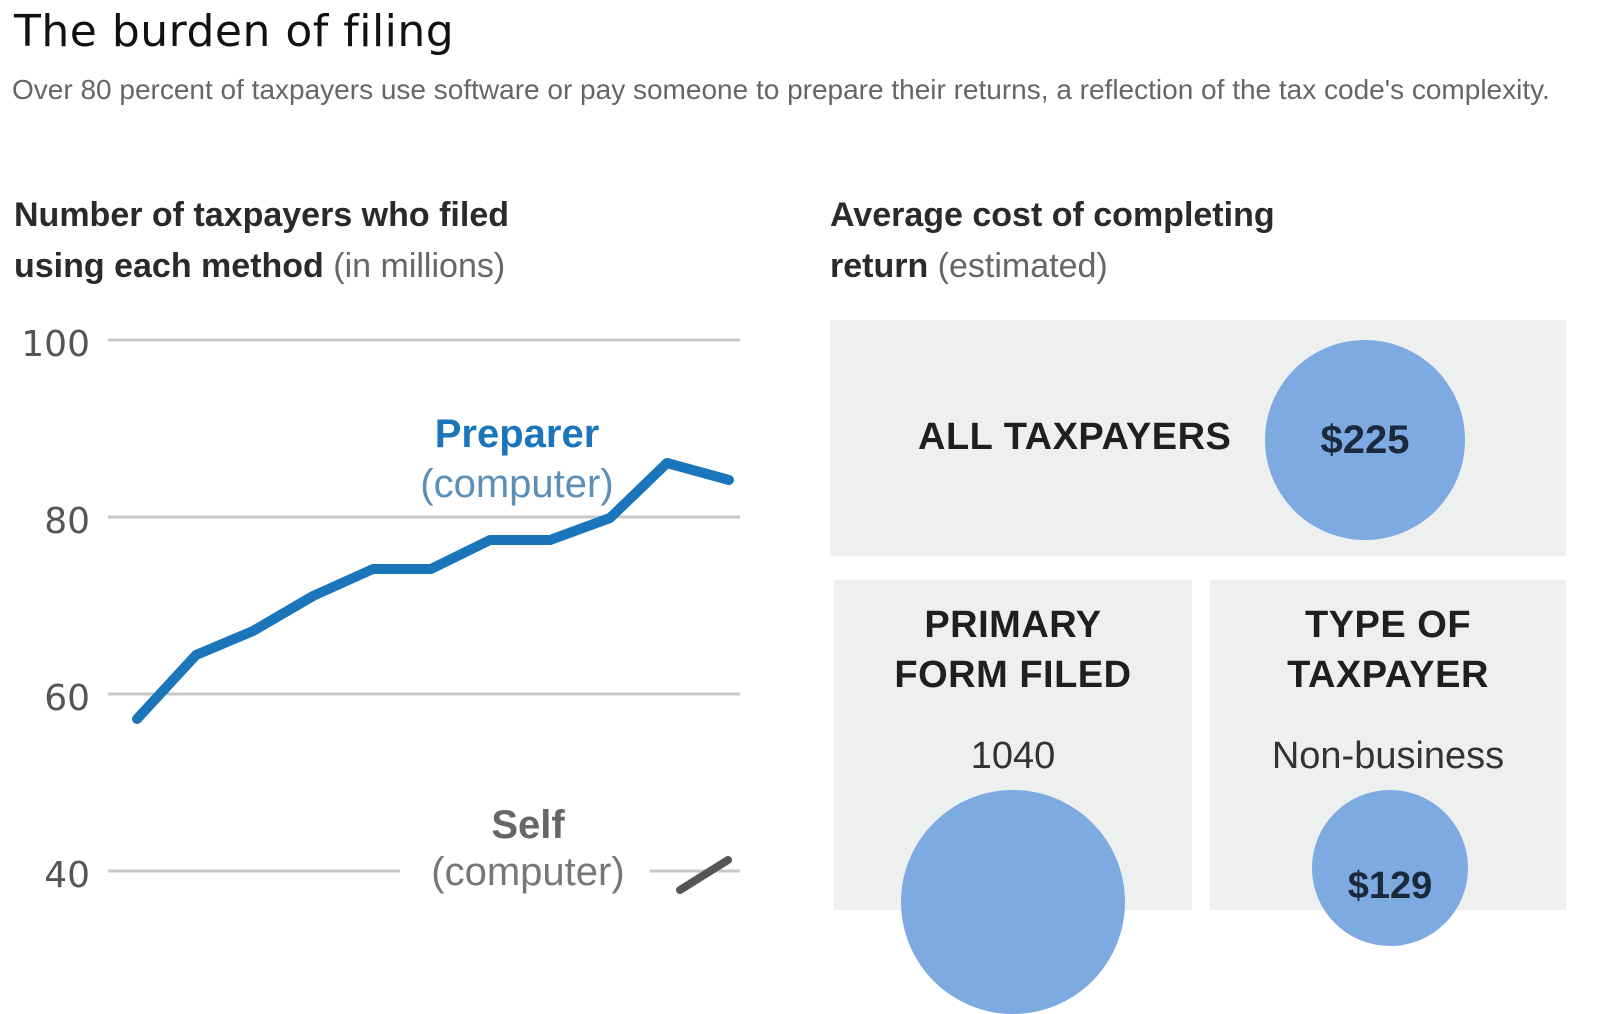 The width and height of the screenshot is (1600, 1014). I want to click on all-taxpayers-cost-circle: $225, so click(1365, 440).